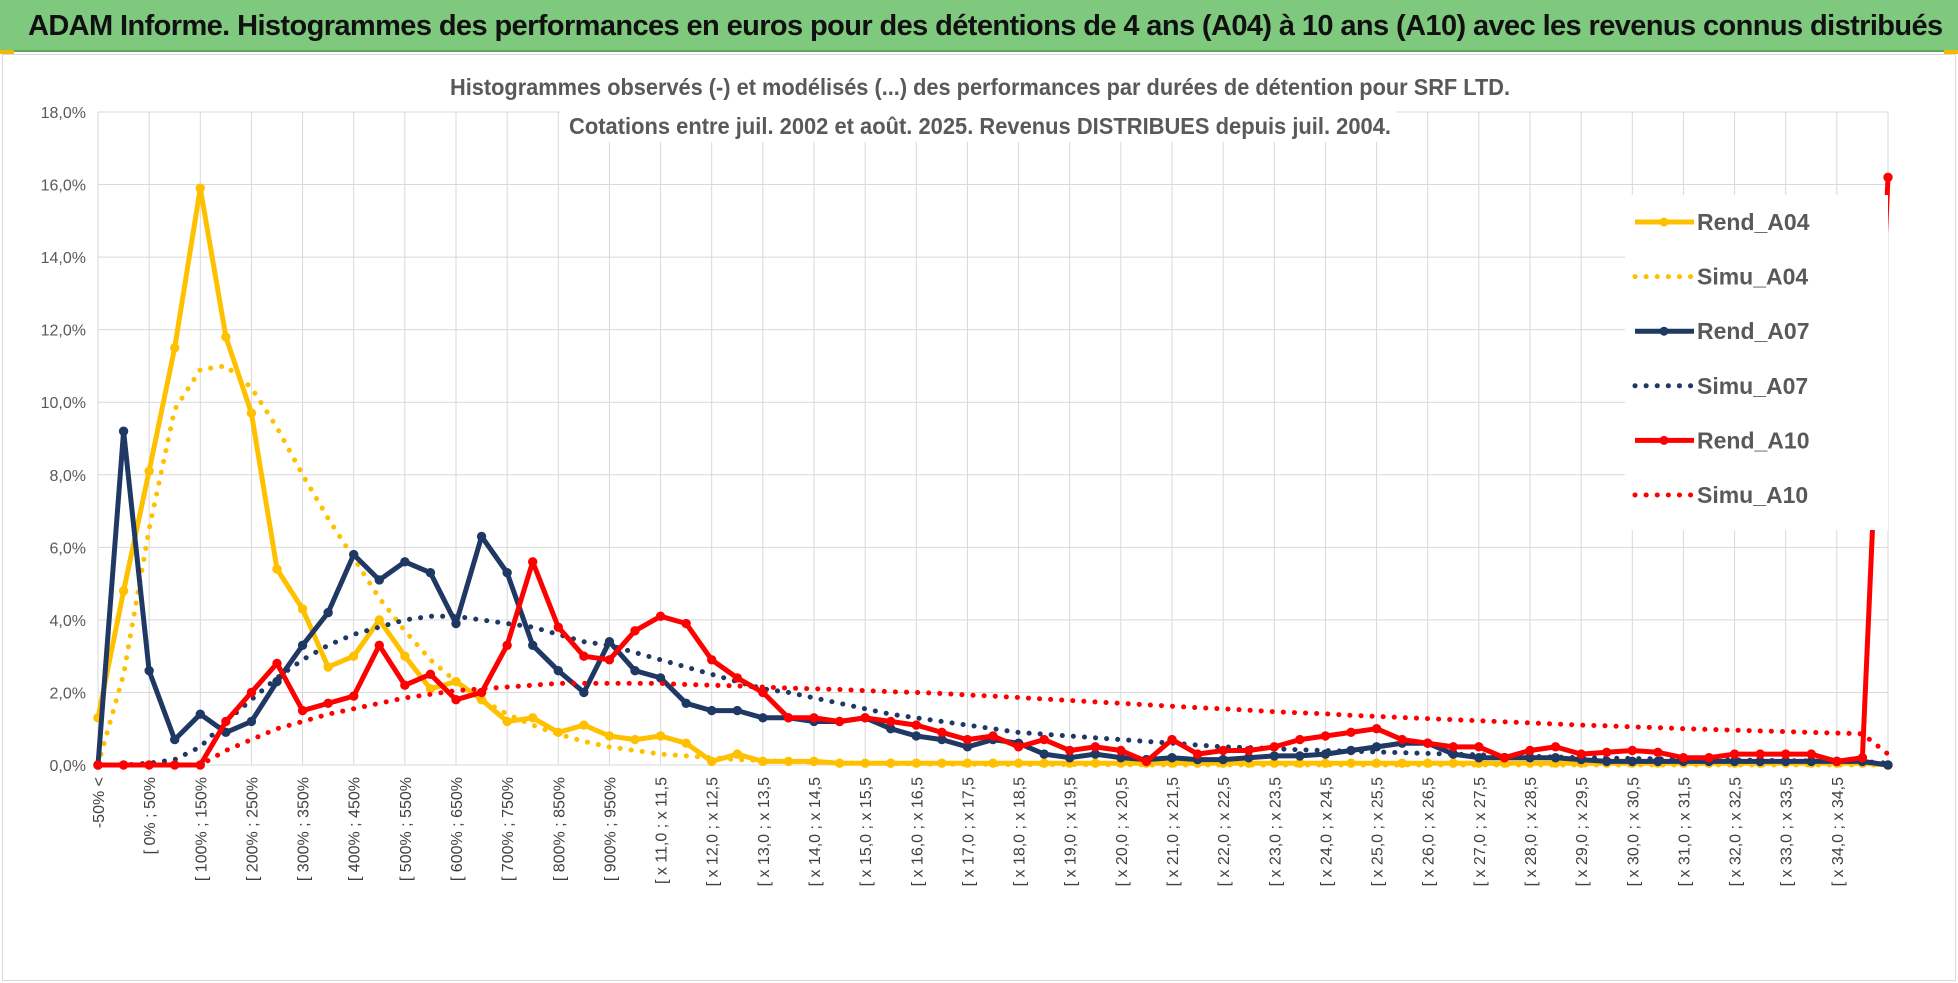 The height and width of the screenshot is (983, 1958). What do you see at coordinates (252, 829) in the screenshot?
I see `x-tick-label: [ 200% ; 250%` at bounding box center [252, 829].